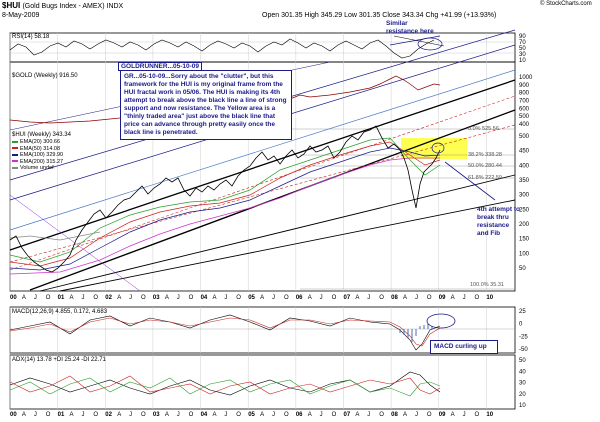 This screenshot has width=600, height=422. I want to click on x-year-label: 10, so click(489, 298).